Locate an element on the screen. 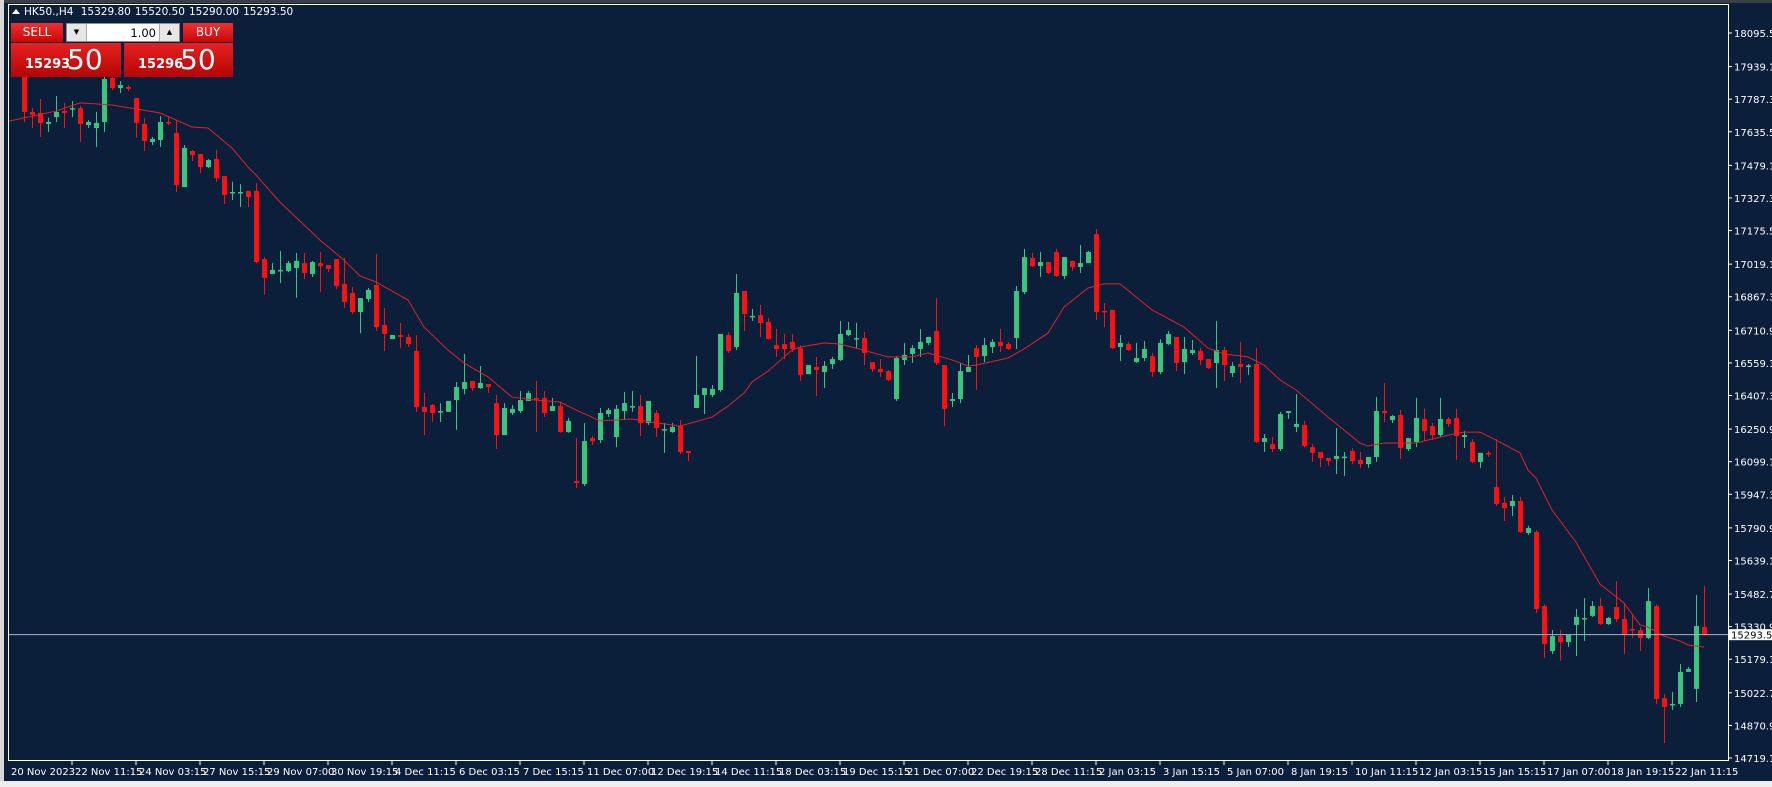 This screenshot has width=1772, height=787. y-tick-label: 16559.10 is located at coordinates (1753, 364).